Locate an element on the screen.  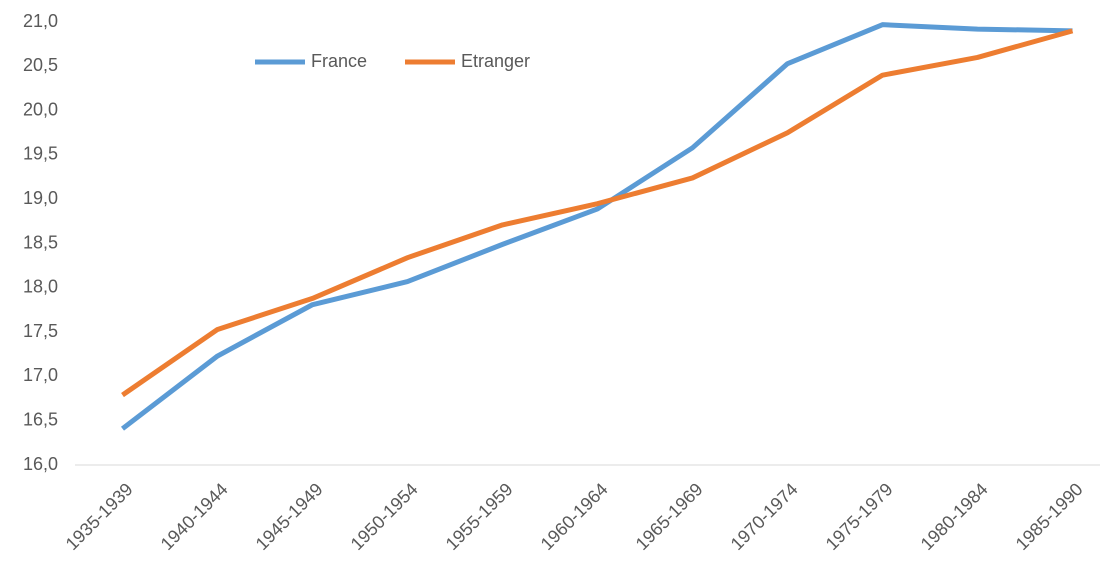
y-tick-label: 18,5 is located at coordinates (40, 242).